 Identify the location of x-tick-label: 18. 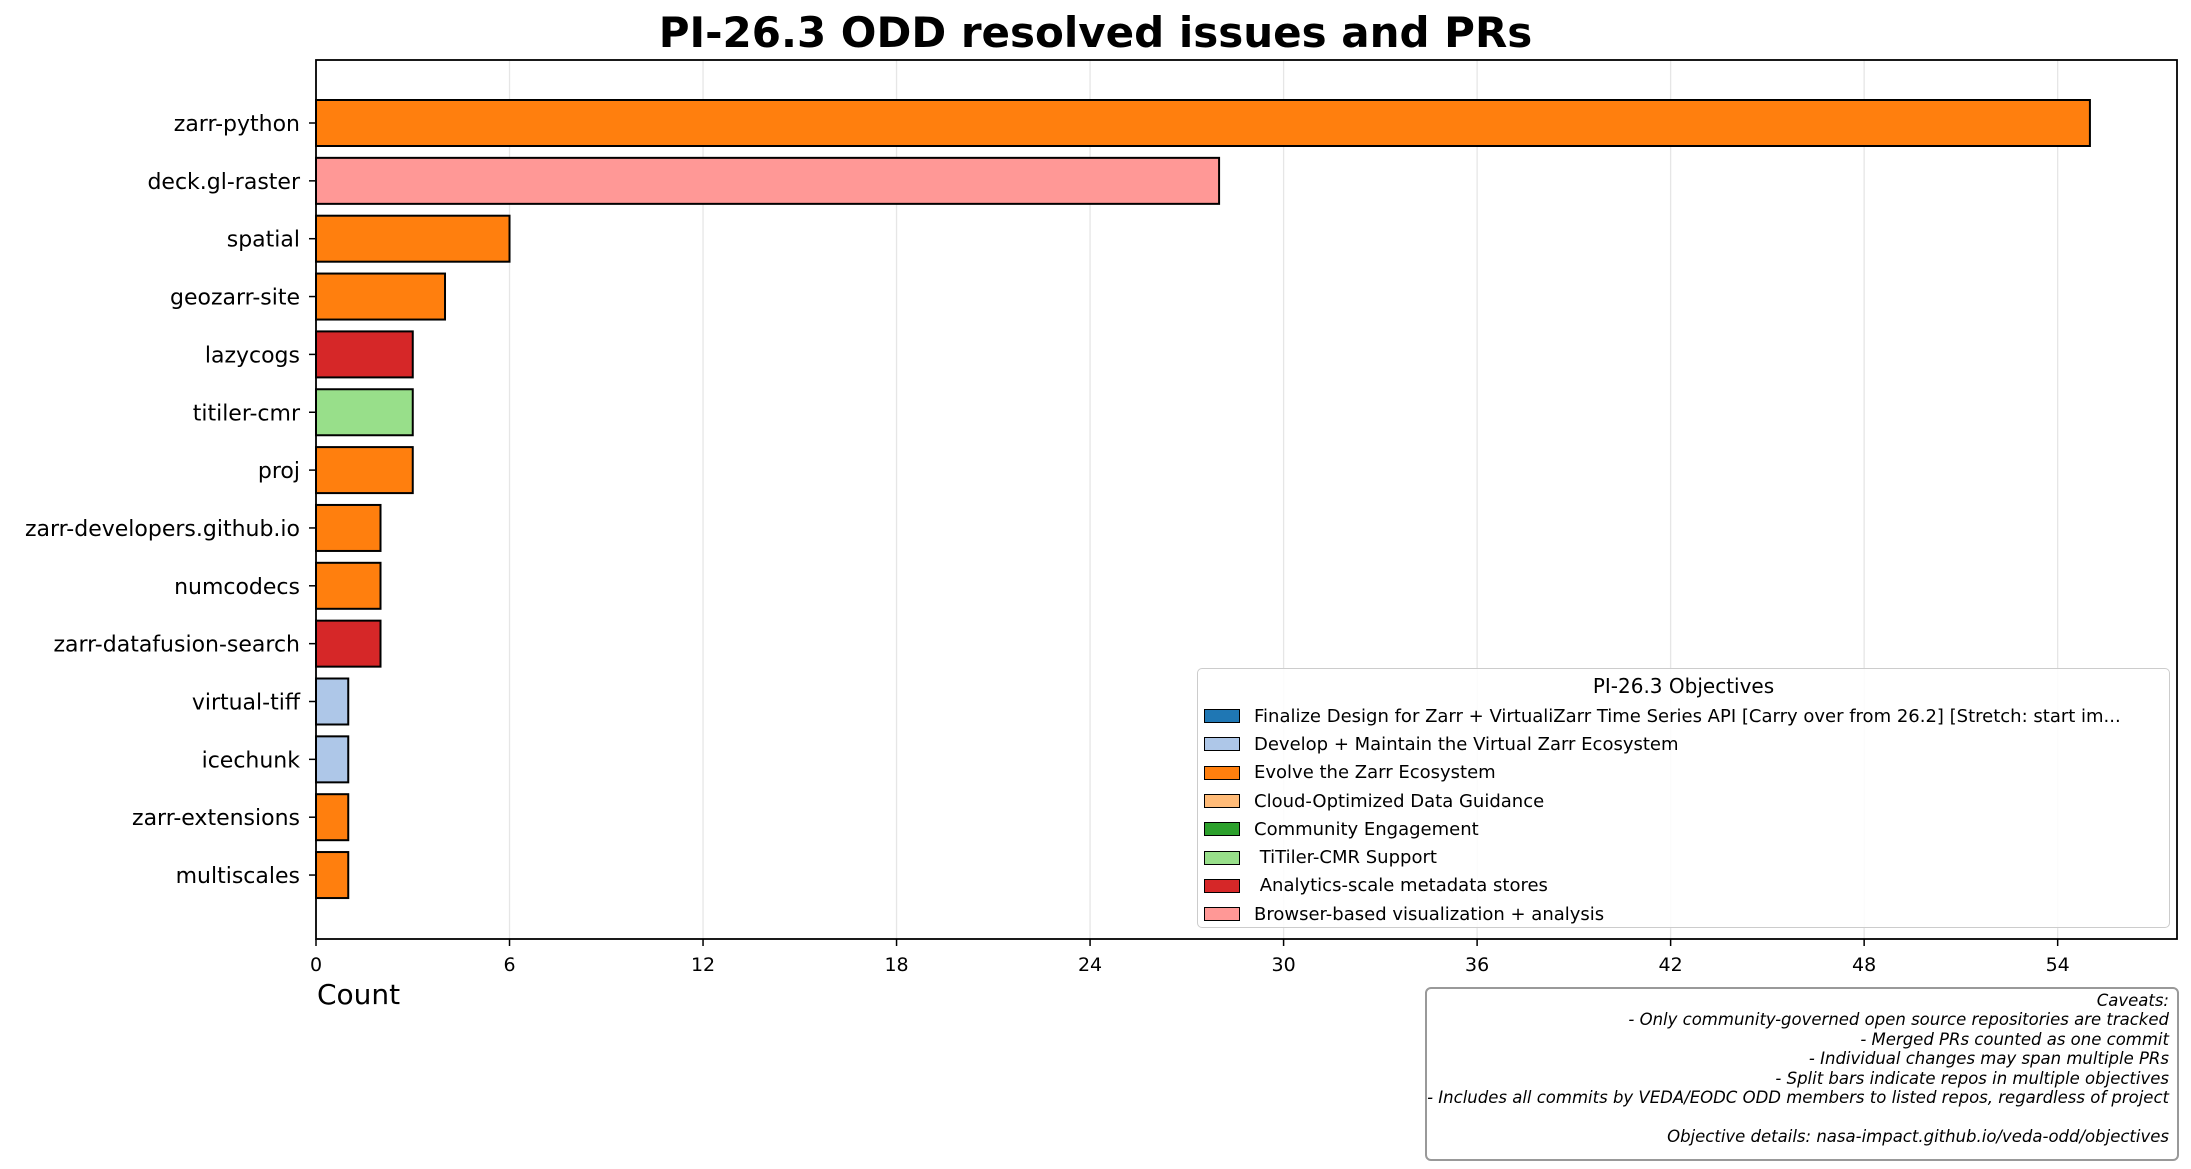
(896, 965).